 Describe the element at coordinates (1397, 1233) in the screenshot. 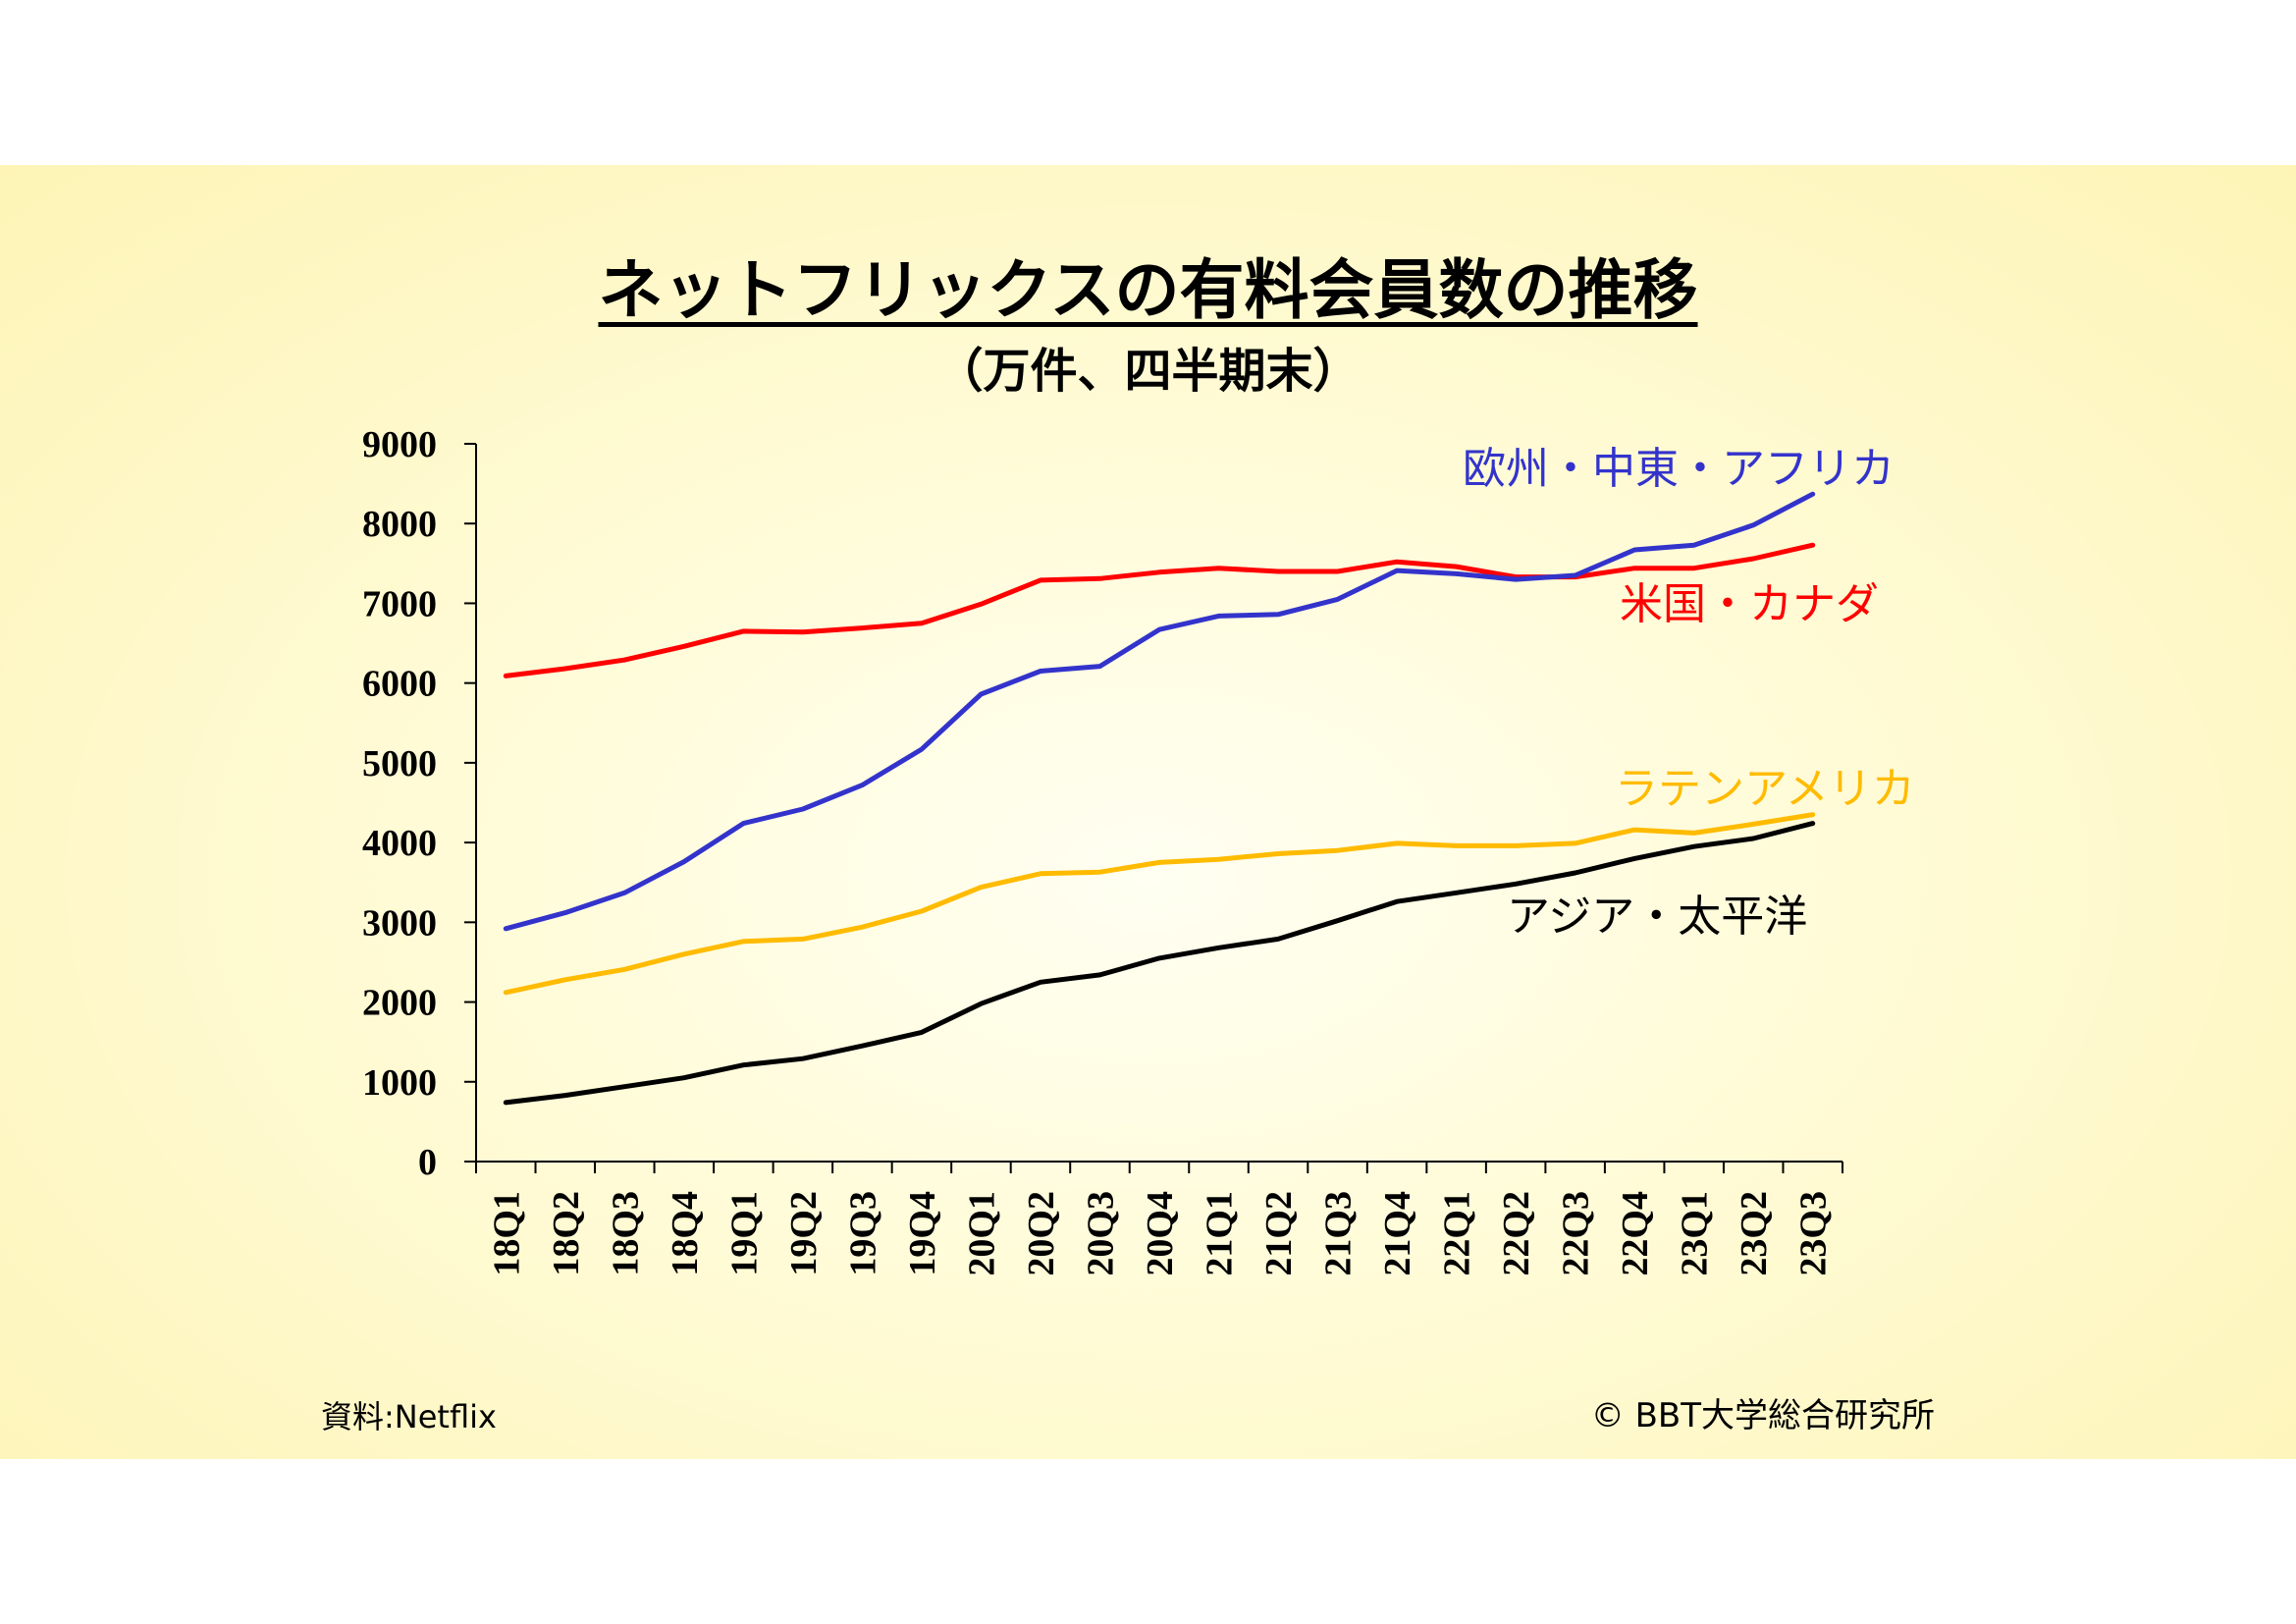

I see `x-tick-label: 21Q4` at that location.